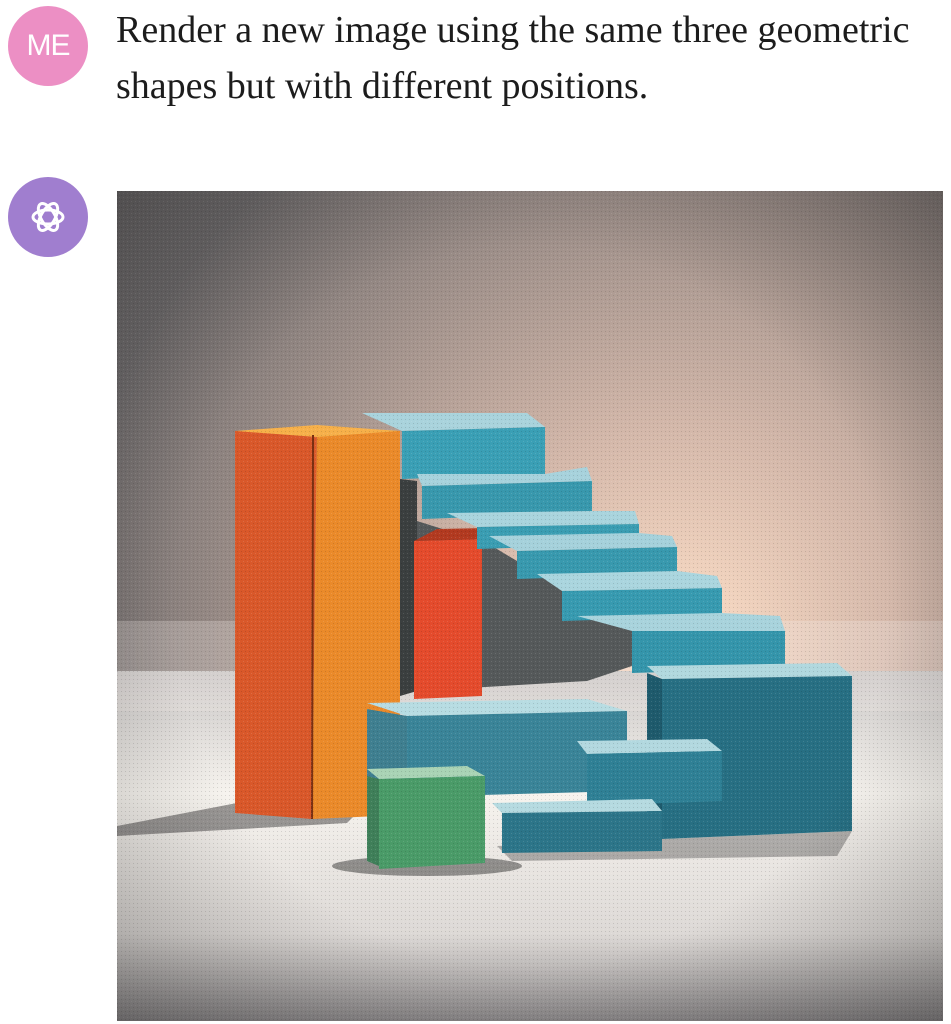 The width and height of the screenshot is (951, 1024). I want to click on user-avatar-initials: ME, so click(48, 46).